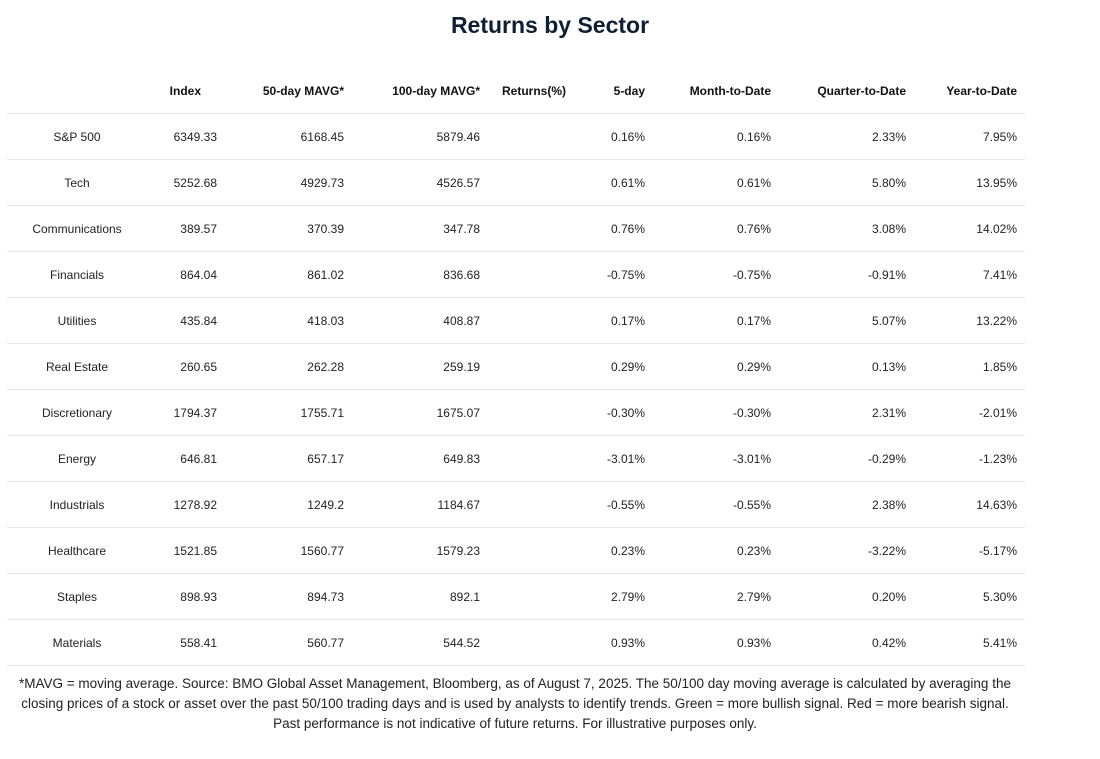 Image resolution: width=1100 pixels, height=759 pixels. What do you see at coordinates (420, 366) in the screenshot?
I see `cell: 259.19` at bounding box center [420, 366].